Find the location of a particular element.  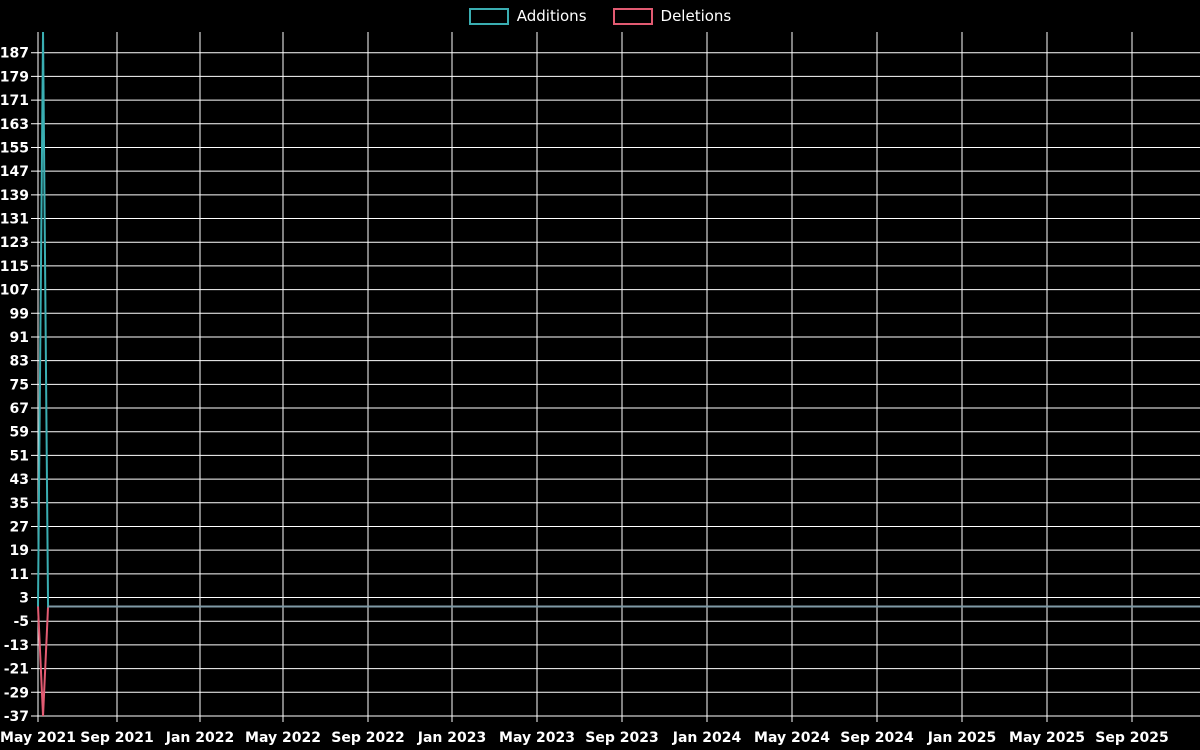

y-axis-tick-label: 99 is located at coordinates (19, 314).